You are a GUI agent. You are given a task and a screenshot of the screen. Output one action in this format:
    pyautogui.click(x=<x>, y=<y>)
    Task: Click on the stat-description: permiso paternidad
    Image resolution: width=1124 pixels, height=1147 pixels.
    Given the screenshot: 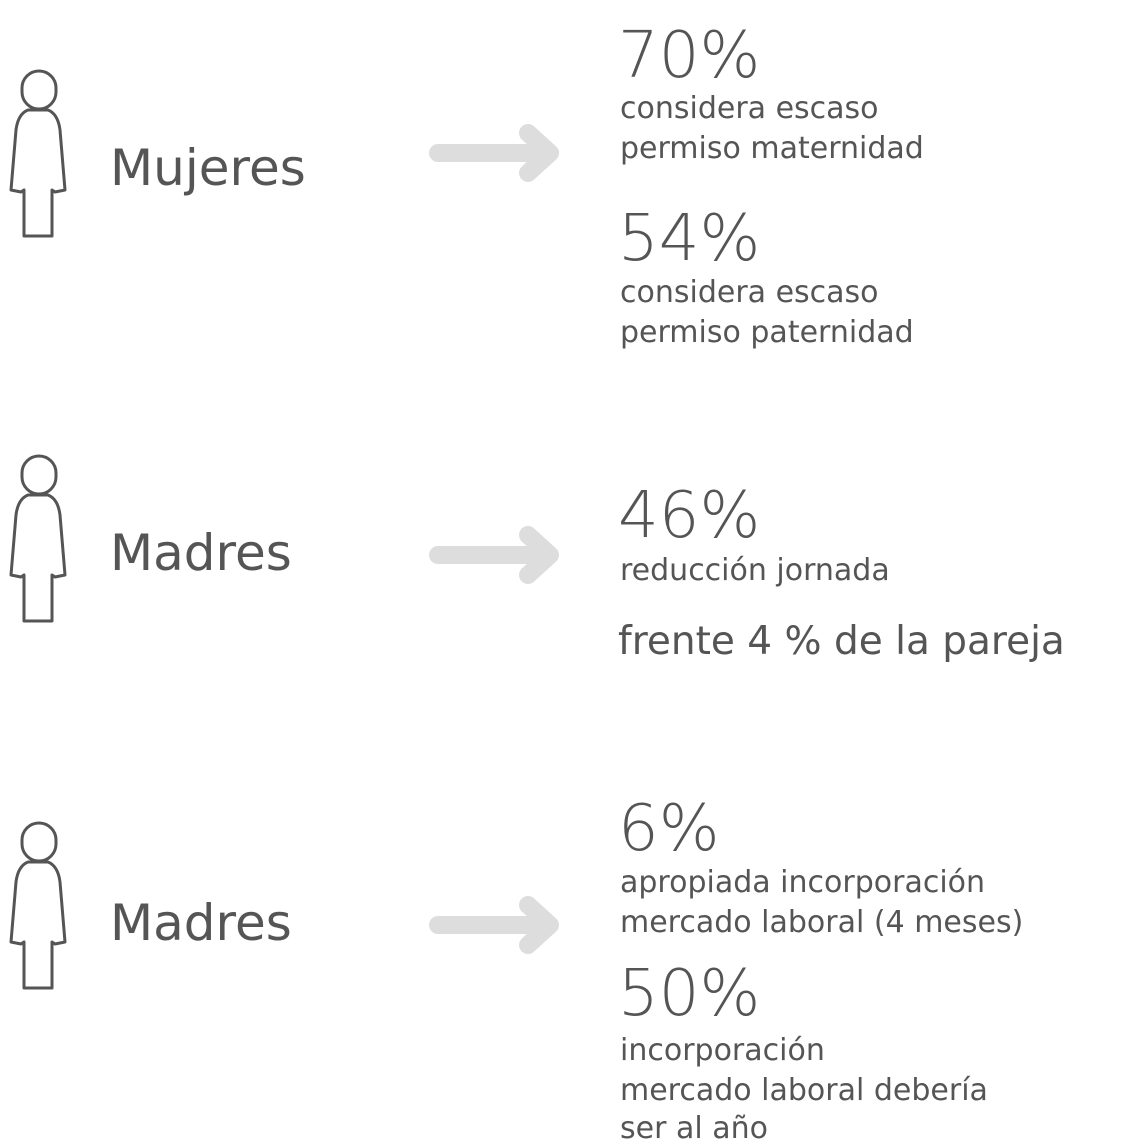 What is the action you would take?
    pyautogui.click(x=767, y=332)
    